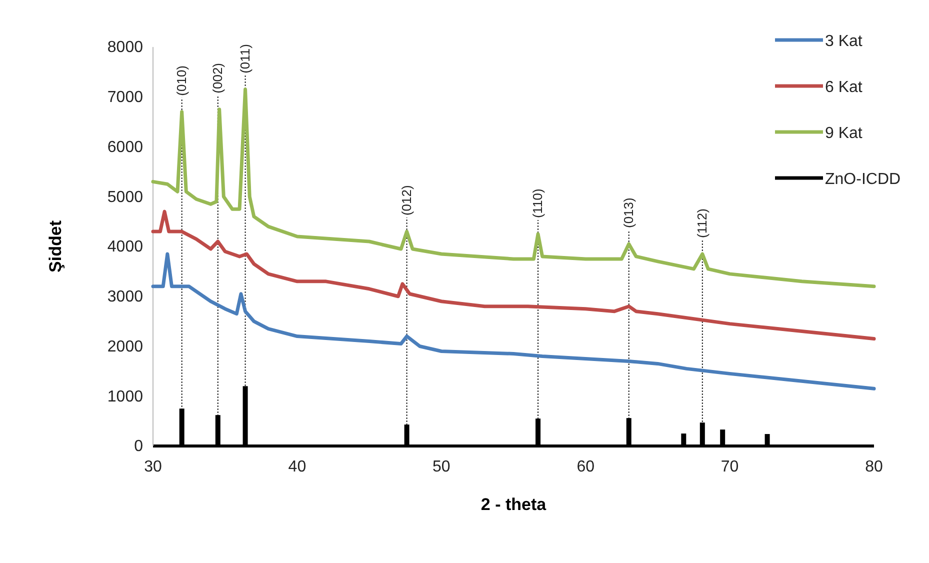 Image resolution: width=929 pixels, height=563 pixels. I want to click on y-tick-label: 6000, so click(125, 147).